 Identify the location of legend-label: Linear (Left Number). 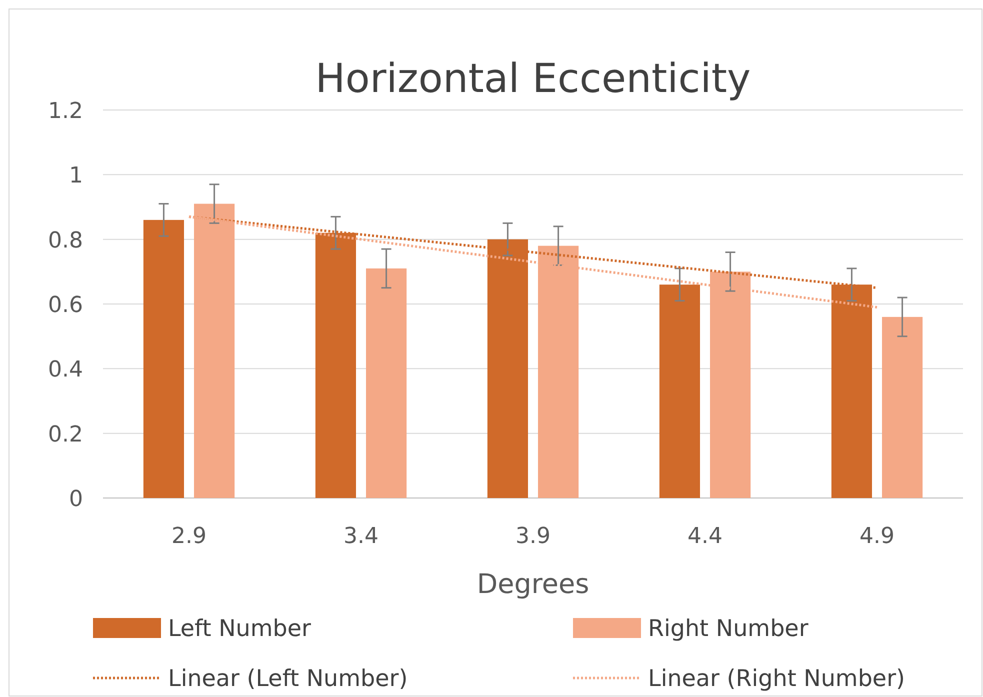
(288, 679).